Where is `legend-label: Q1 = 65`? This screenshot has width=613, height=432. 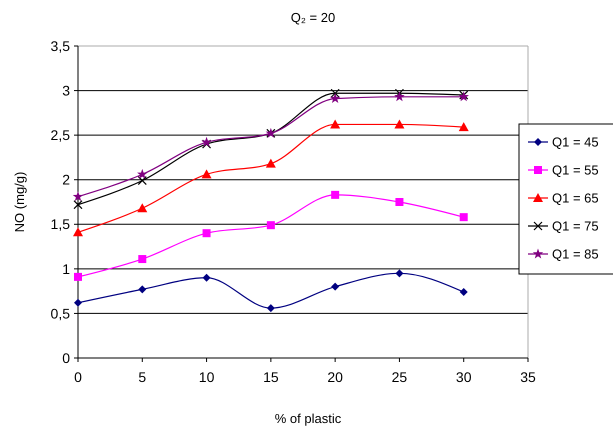
legend-label: Q1 = 65 is located at coordinates (575, 198).